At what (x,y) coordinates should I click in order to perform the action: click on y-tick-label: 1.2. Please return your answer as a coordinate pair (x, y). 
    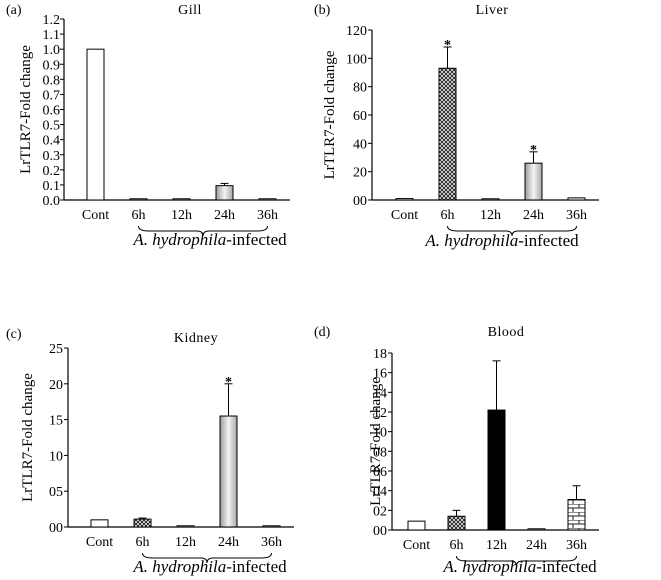
    Looking at the image, I should click on (52, 20).